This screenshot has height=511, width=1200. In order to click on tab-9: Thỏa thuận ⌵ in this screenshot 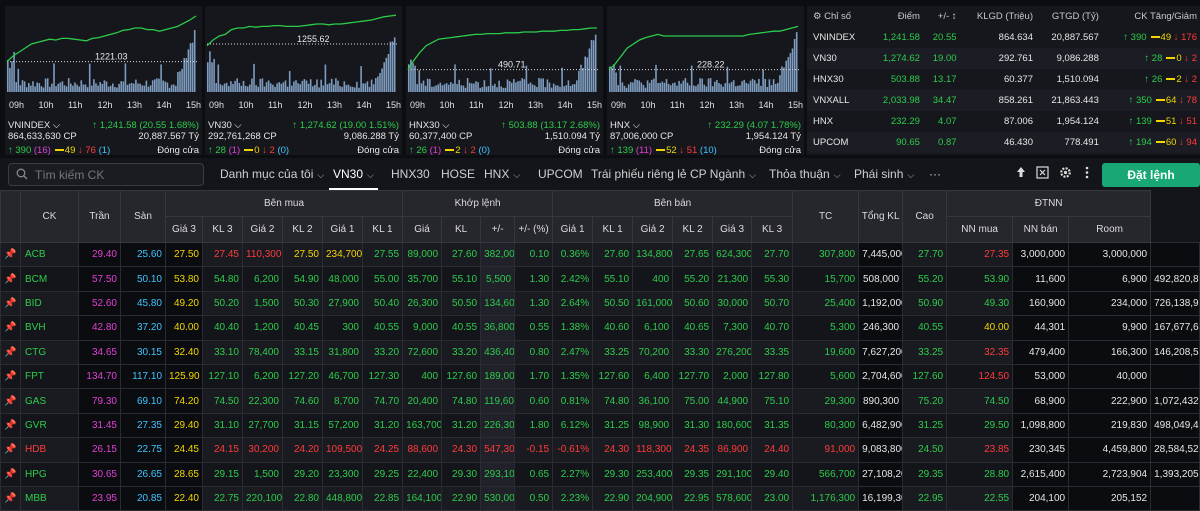, I will do `click(805, 175)`.